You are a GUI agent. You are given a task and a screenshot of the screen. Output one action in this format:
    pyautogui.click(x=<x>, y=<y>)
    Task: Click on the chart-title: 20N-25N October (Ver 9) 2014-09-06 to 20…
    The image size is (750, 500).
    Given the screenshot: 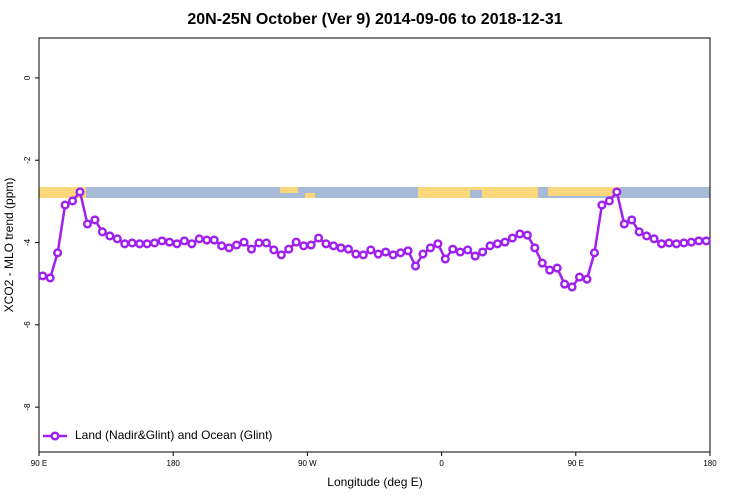 What is the action you would take?
    pyautogui.click(x=374, y=19)
    